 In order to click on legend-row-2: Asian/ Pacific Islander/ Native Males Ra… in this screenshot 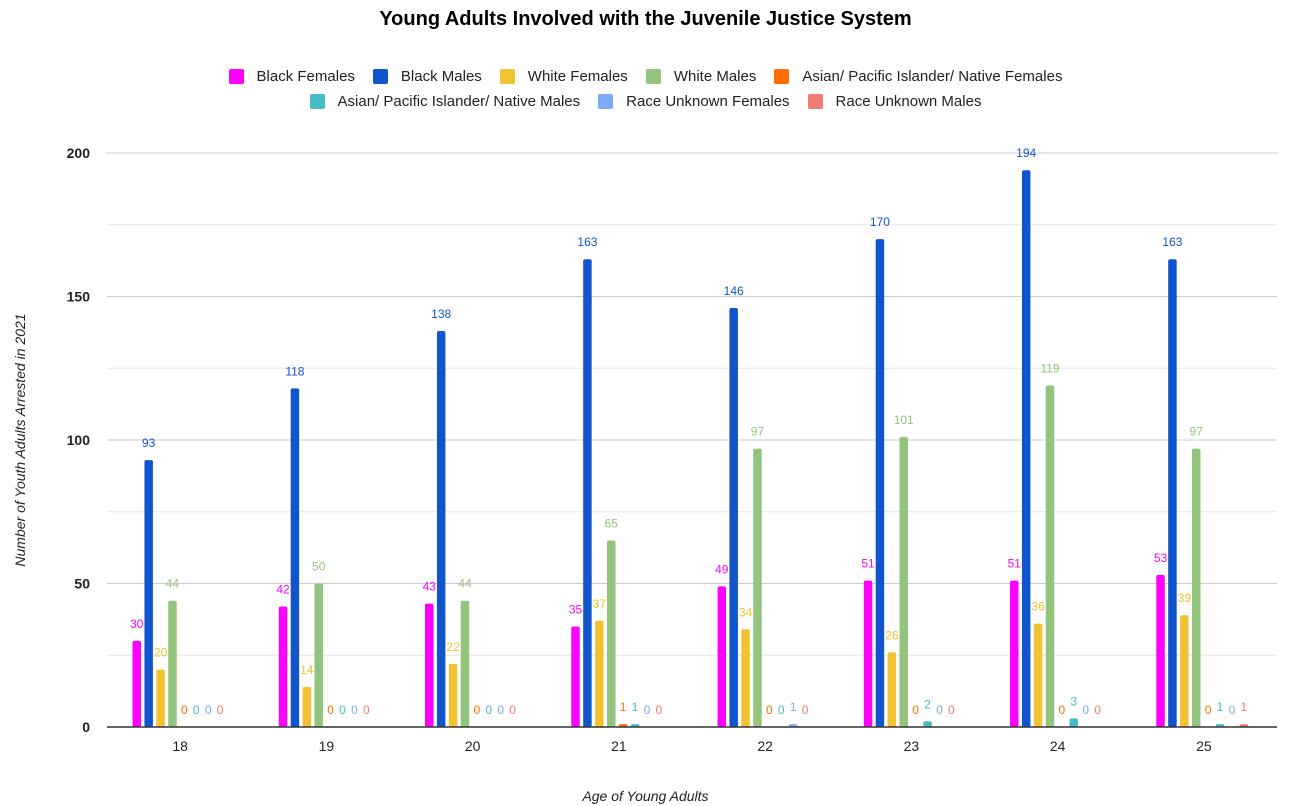, I will do `click(645, 101)`.